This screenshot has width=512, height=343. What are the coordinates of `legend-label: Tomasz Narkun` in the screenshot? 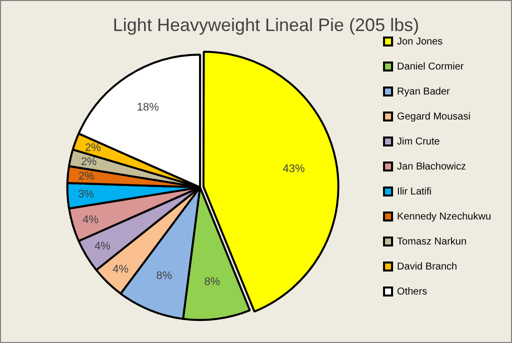 It's located at (432, 242).